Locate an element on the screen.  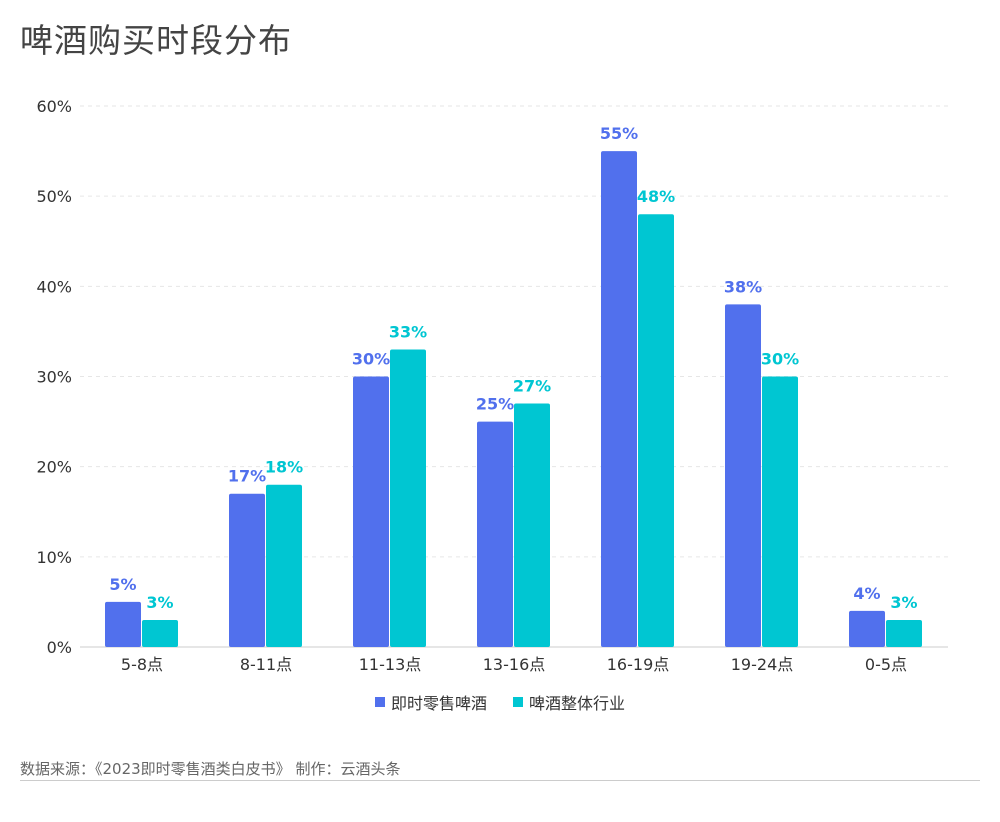
x-tick-label: 13-16点 is located at coordinates (514, 664).